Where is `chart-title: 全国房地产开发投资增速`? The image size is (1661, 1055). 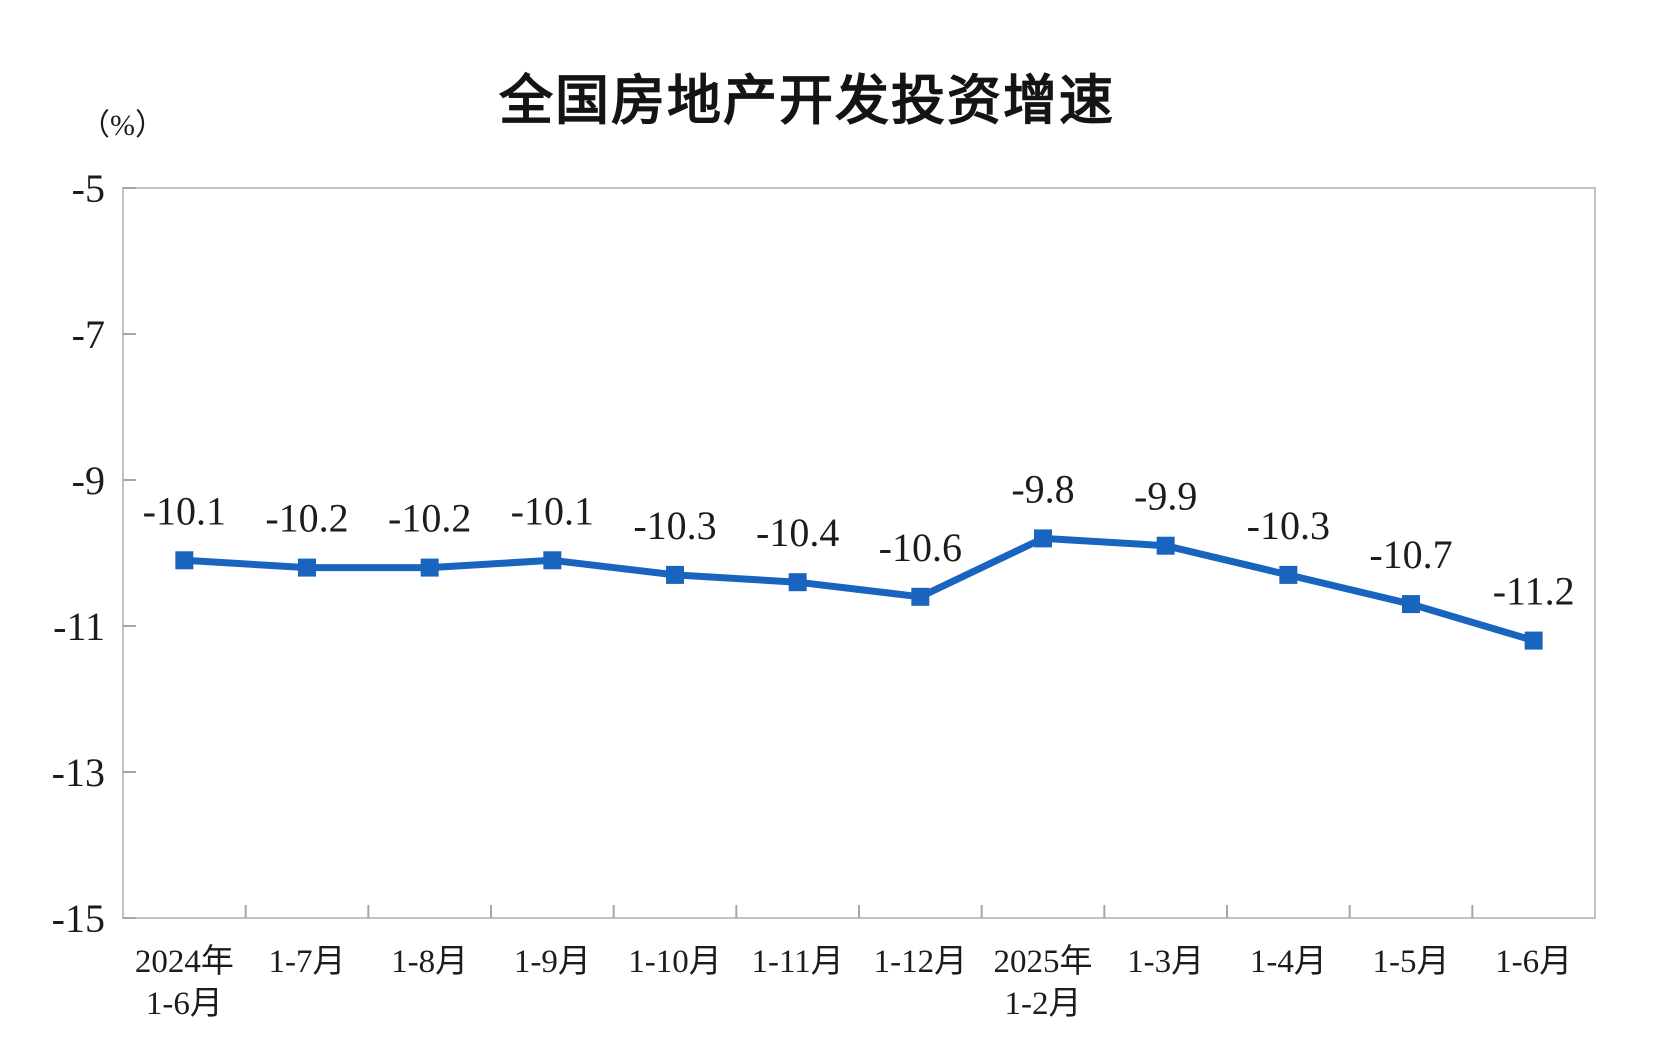 chart-title: 全国房地产开发投资增速 is located at coordinates (807, 101).